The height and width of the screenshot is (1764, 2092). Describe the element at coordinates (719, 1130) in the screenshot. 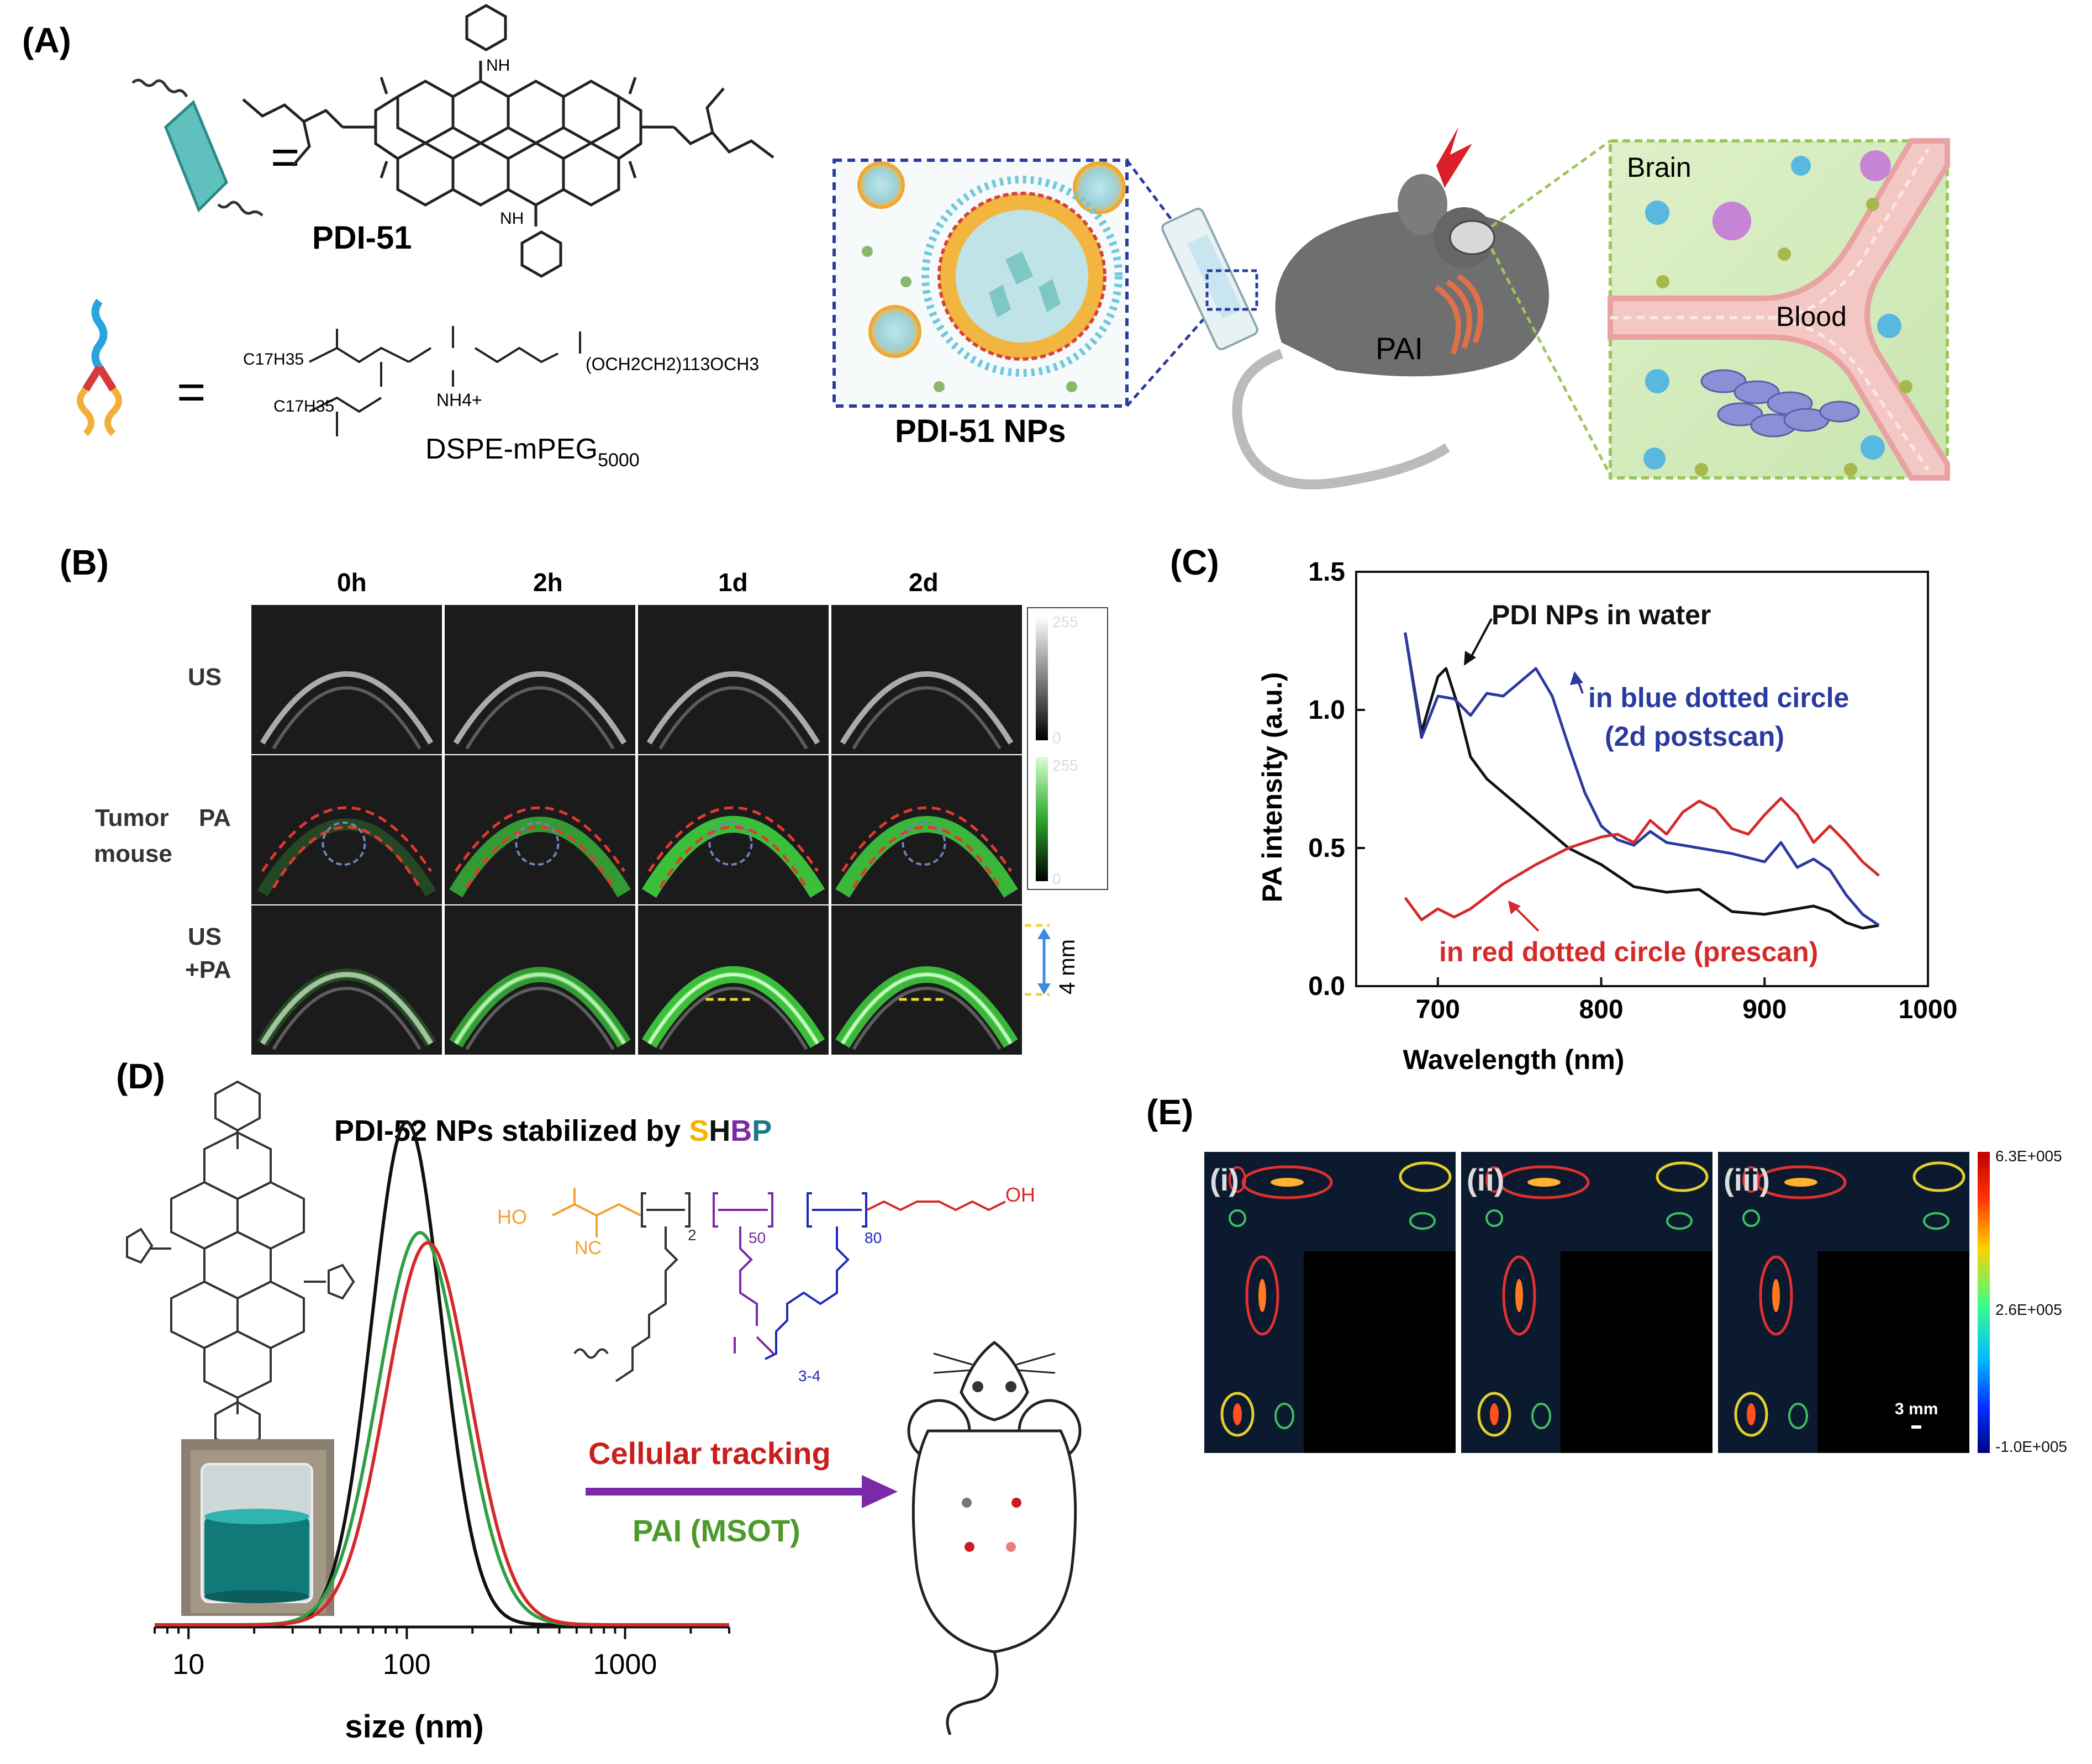

I see `d-title-h: H` at that location.